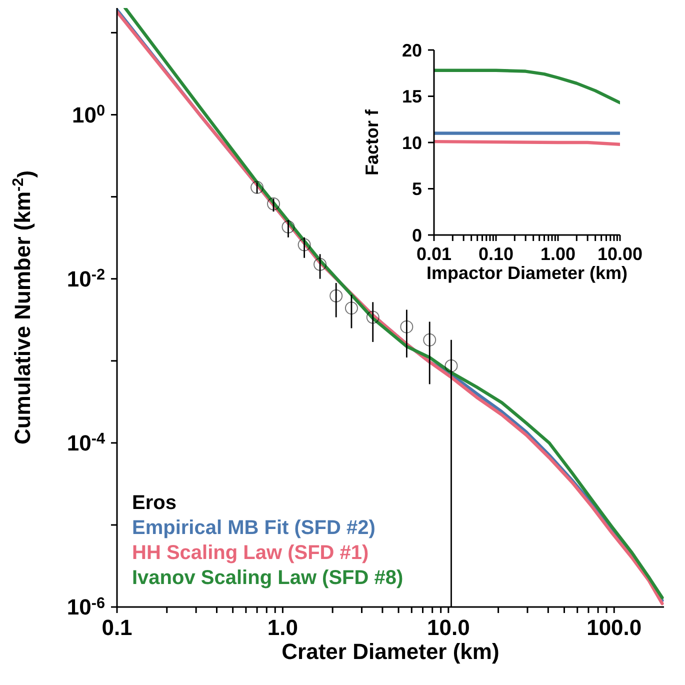  I want to click on y-axis-title: Factor f, so click(372, 142).